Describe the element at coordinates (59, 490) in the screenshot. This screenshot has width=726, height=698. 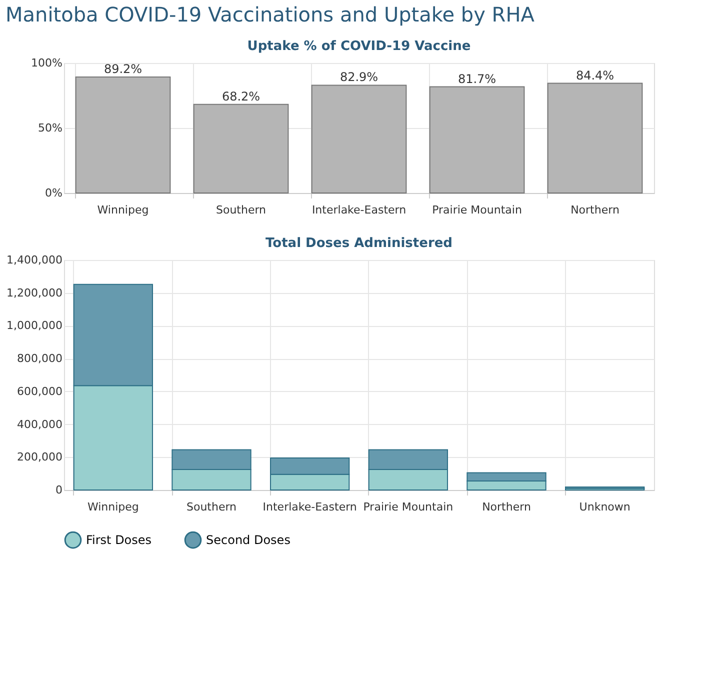
I see `y-tick-label: 0` at that location.